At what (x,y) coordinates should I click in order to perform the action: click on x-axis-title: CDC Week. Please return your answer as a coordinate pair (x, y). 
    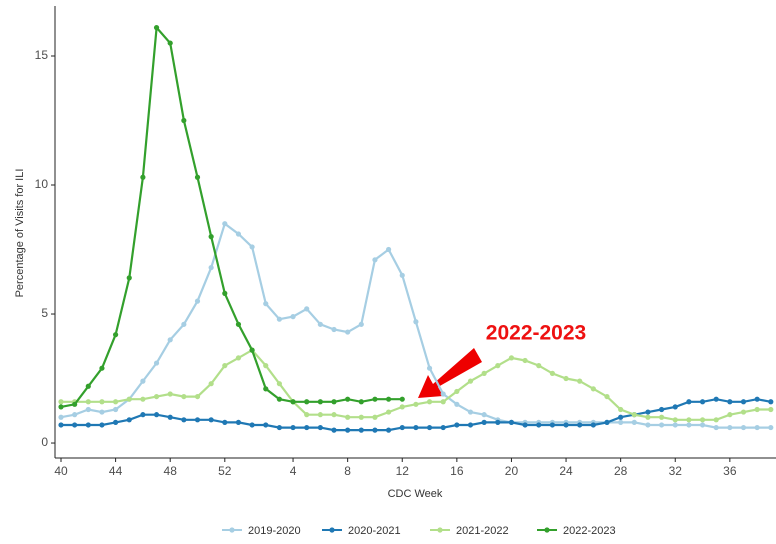
    Looking at the image, I should click on (415, 494).